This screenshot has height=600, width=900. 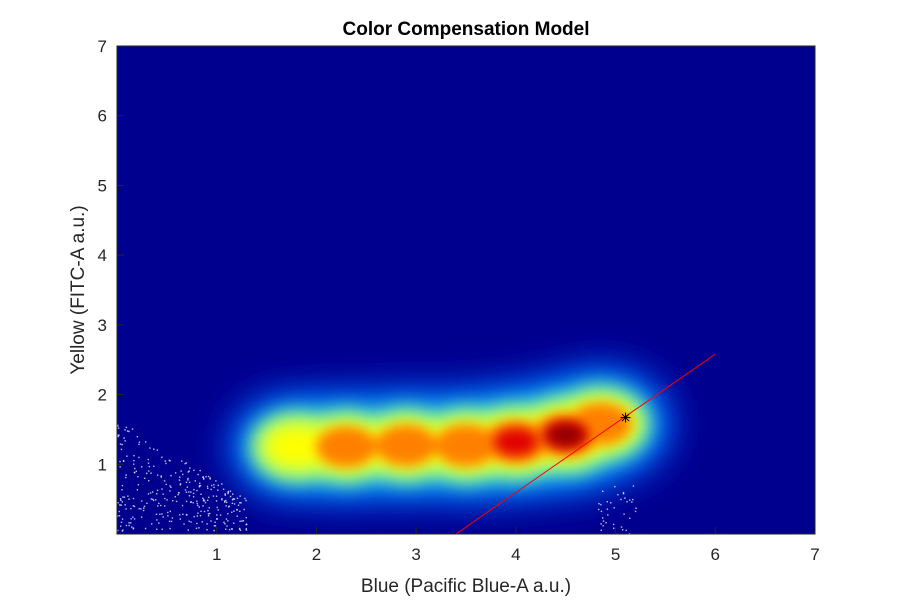 I want to click on x-tick-label: 6, so click(x=715, y=554).